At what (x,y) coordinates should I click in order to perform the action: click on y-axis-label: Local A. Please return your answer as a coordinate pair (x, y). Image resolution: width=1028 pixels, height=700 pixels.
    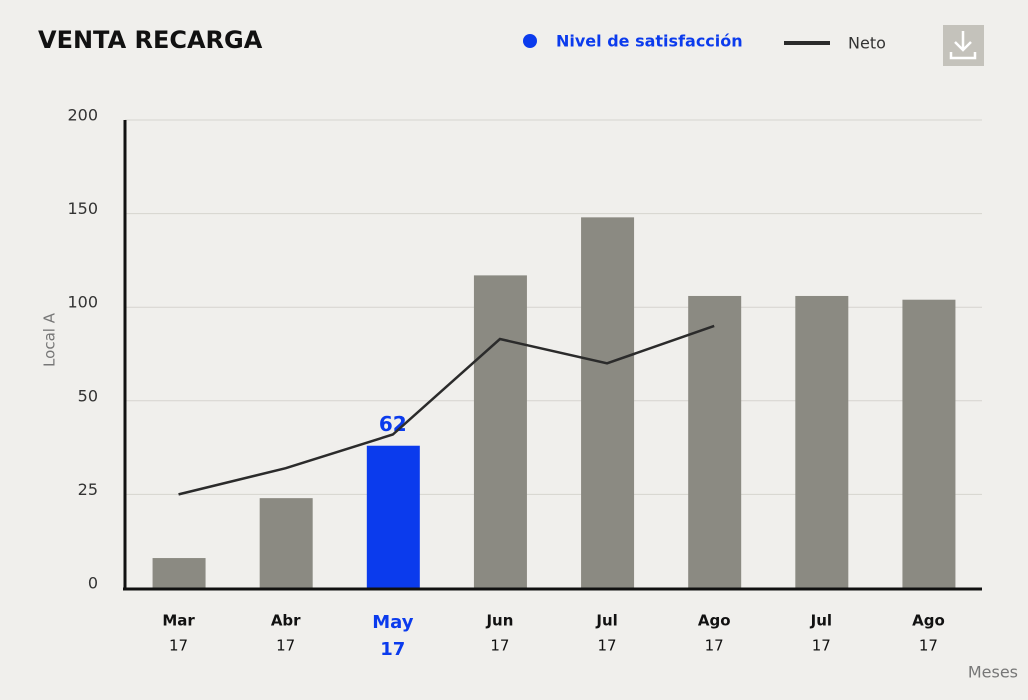
    Looking at the image, I should click on (50, 339).